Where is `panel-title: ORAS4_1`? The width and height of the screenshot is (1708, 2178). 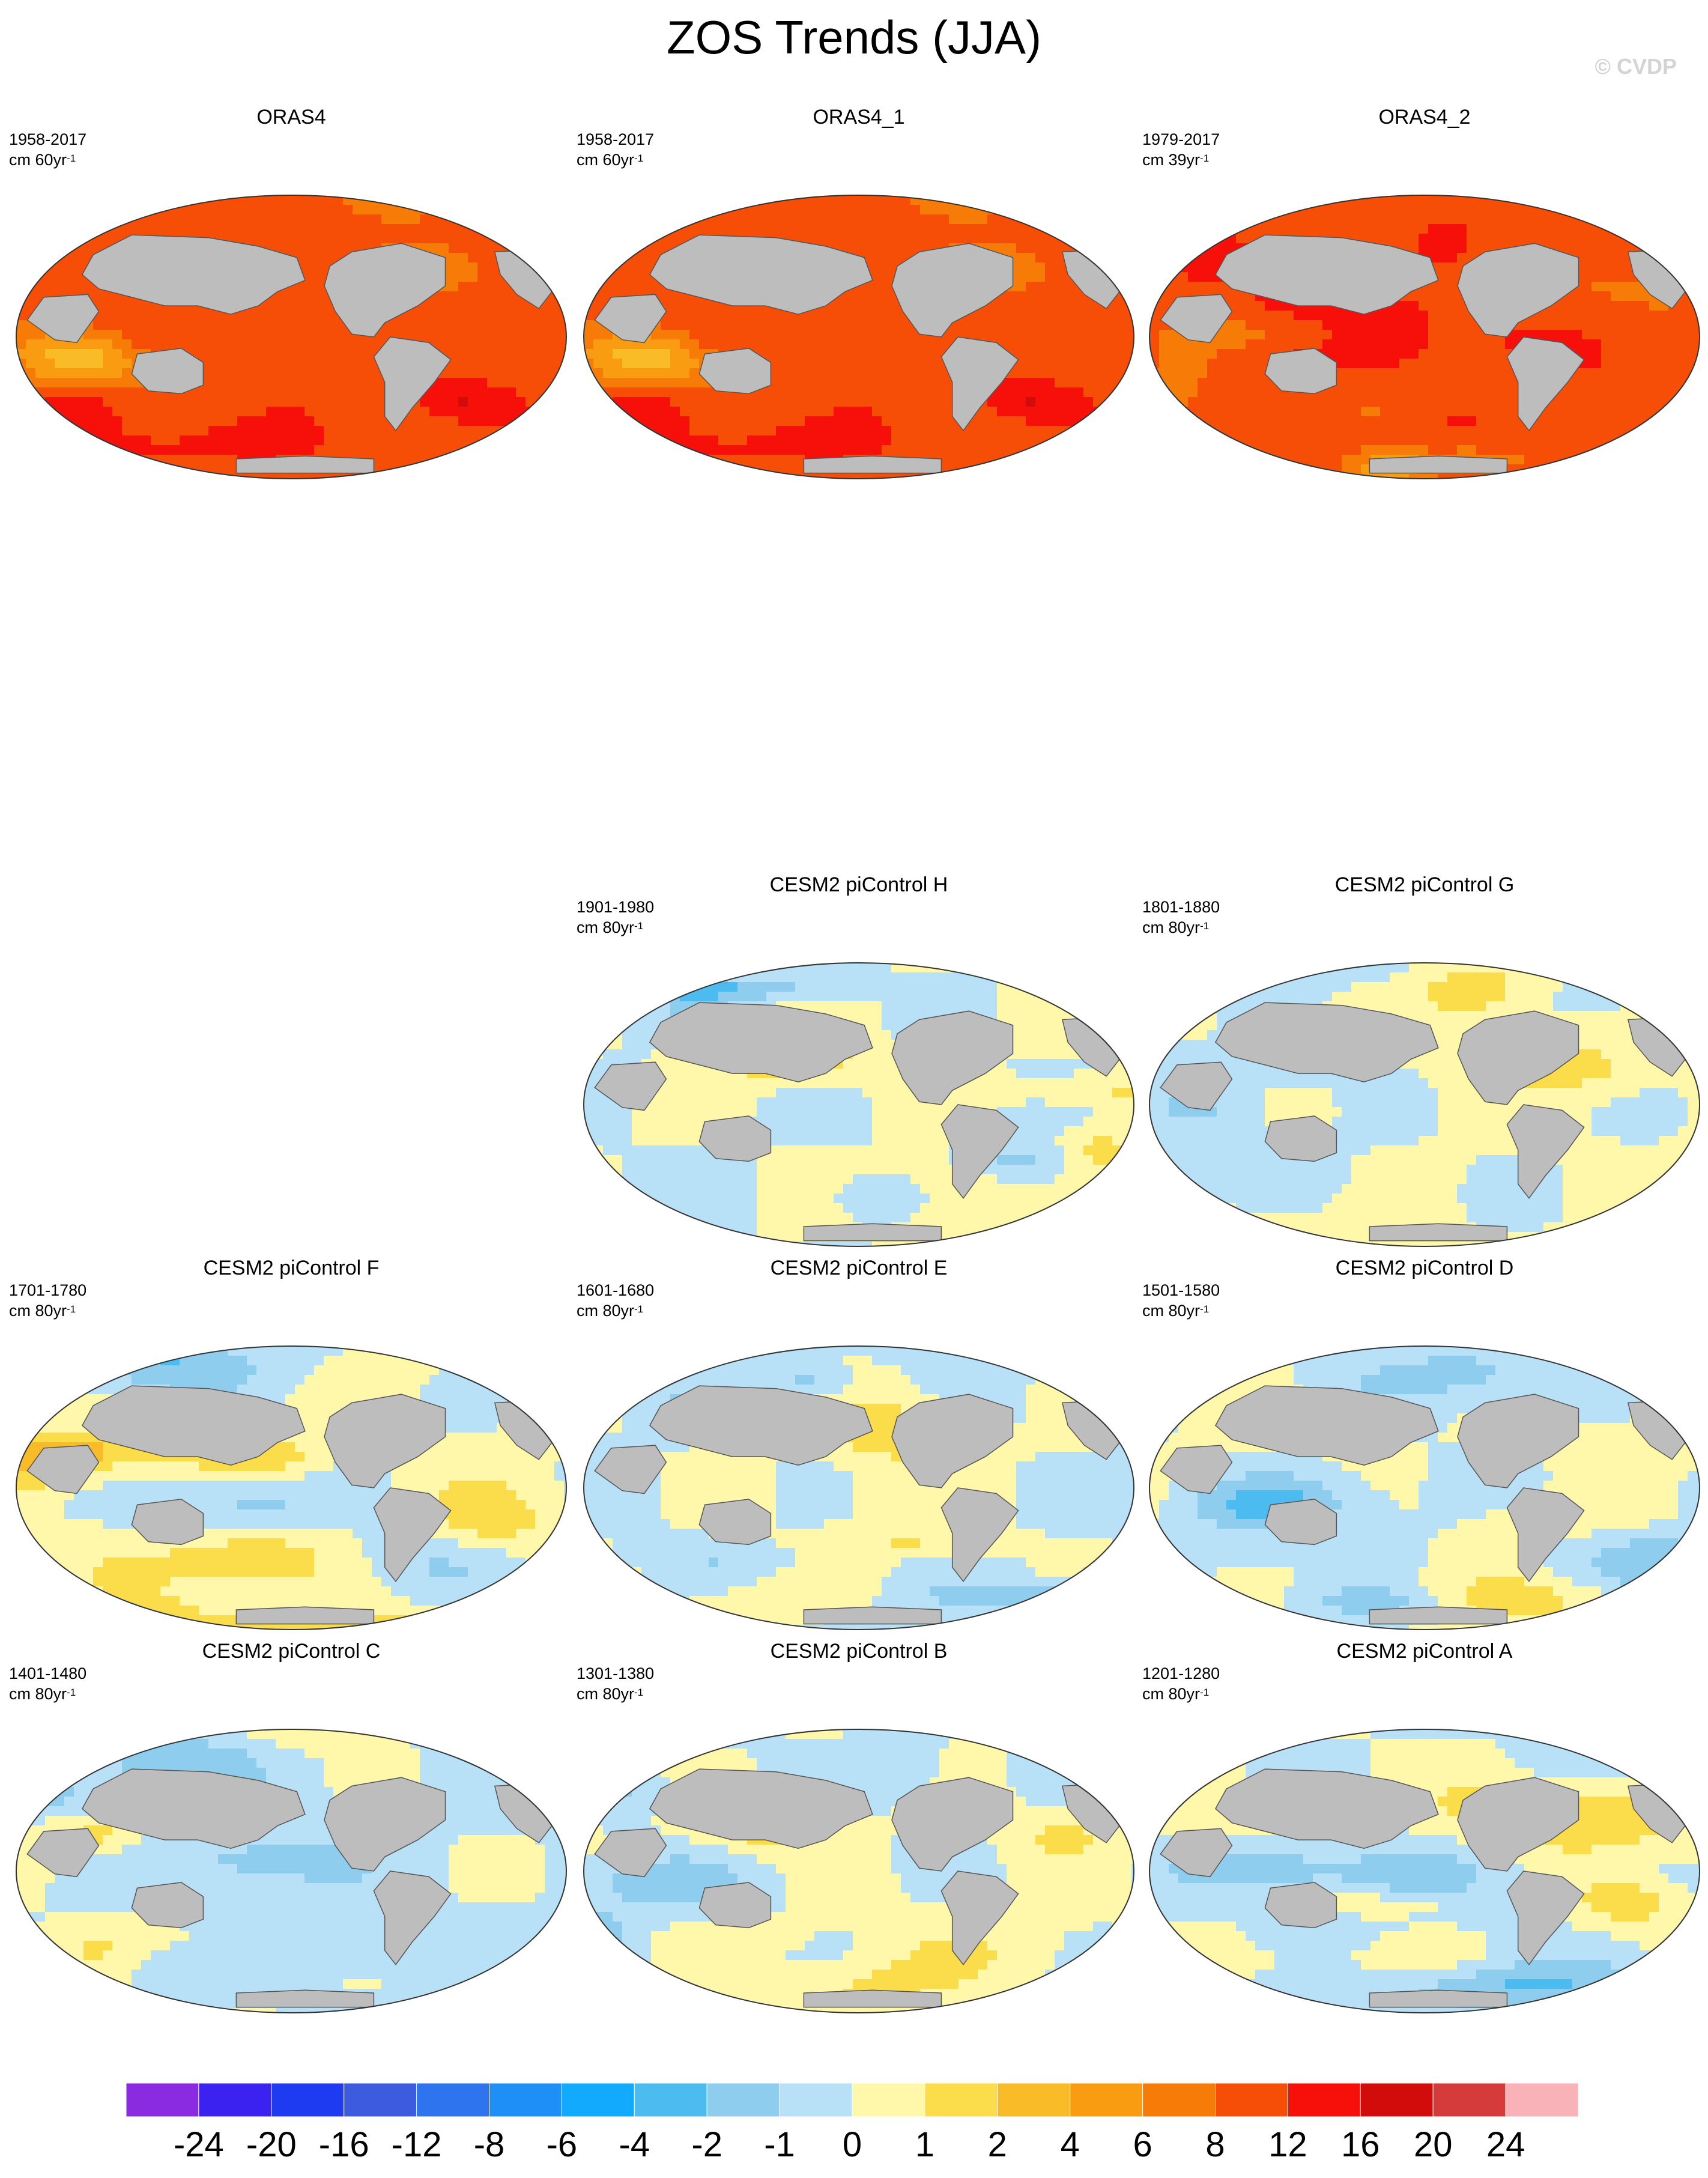 panel-title: ORAS4_1 is located at coordinates (859, 118).